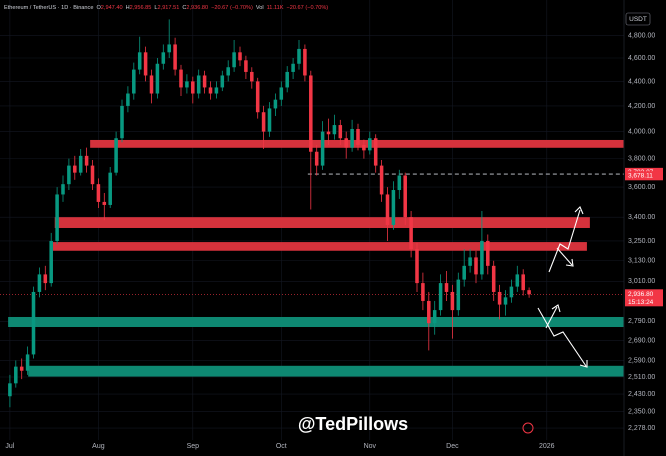 This screenshot has width=666, height=456. What do you see at coordinates (641, 241) in the screenshot?
I see `y-tick-label: 3,250.00` at bounding box center [641, 241].